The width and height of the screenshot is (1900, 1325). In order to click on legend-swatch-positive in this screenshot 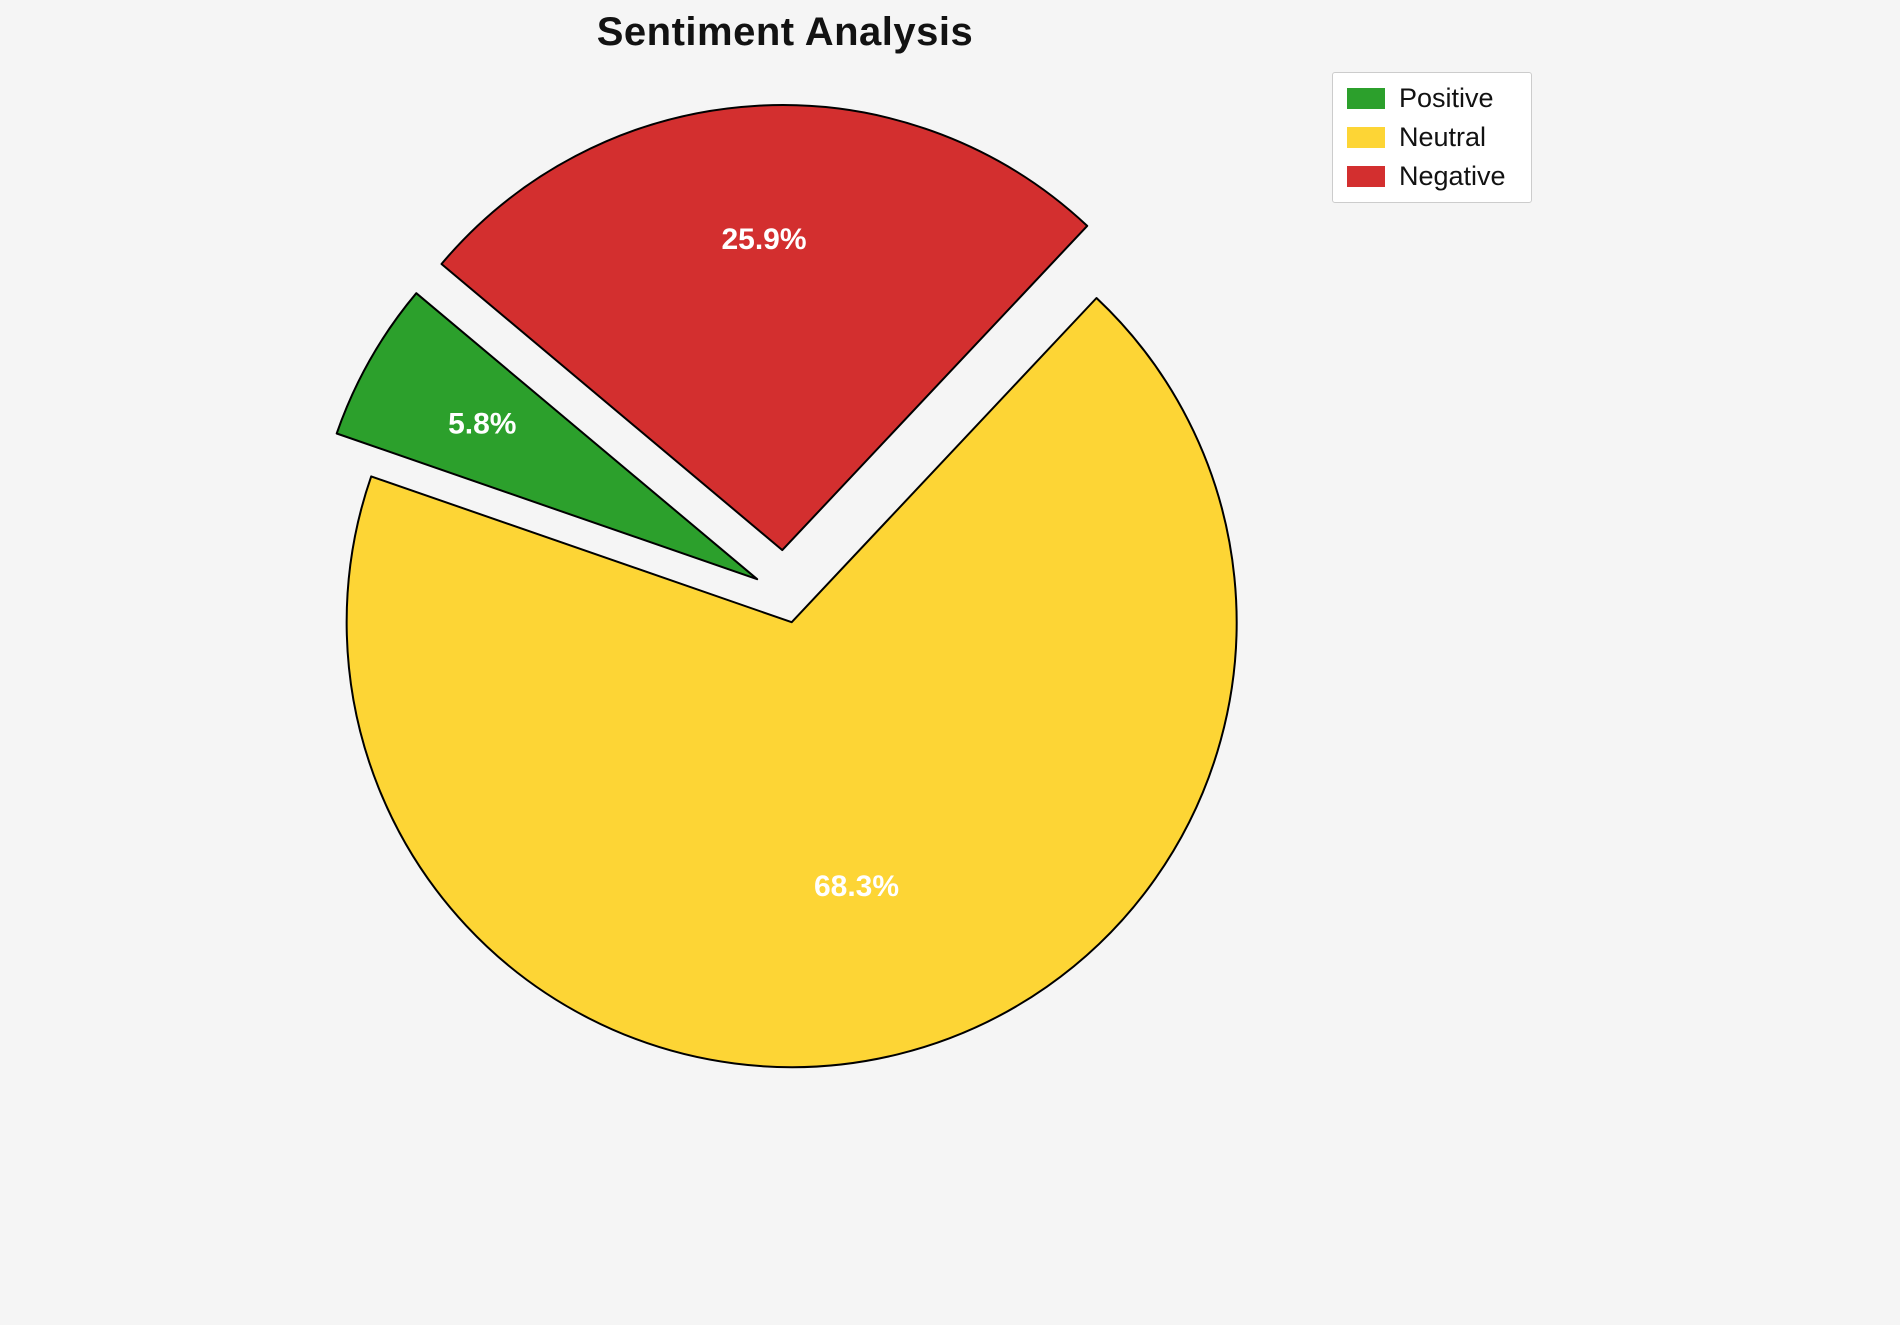, I will do `click(1366, 98)`.